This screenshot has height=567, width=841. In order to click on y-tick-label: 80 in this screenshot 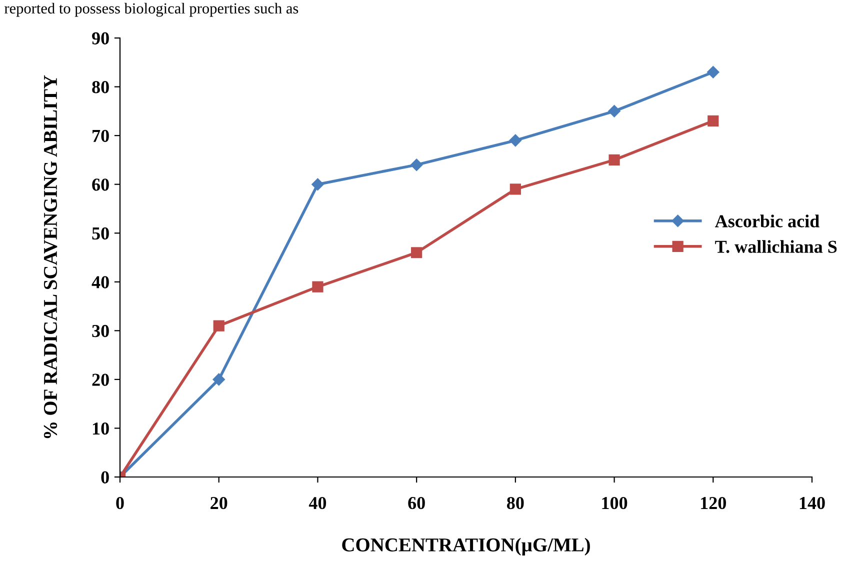, I will do `click(100, 87)`.